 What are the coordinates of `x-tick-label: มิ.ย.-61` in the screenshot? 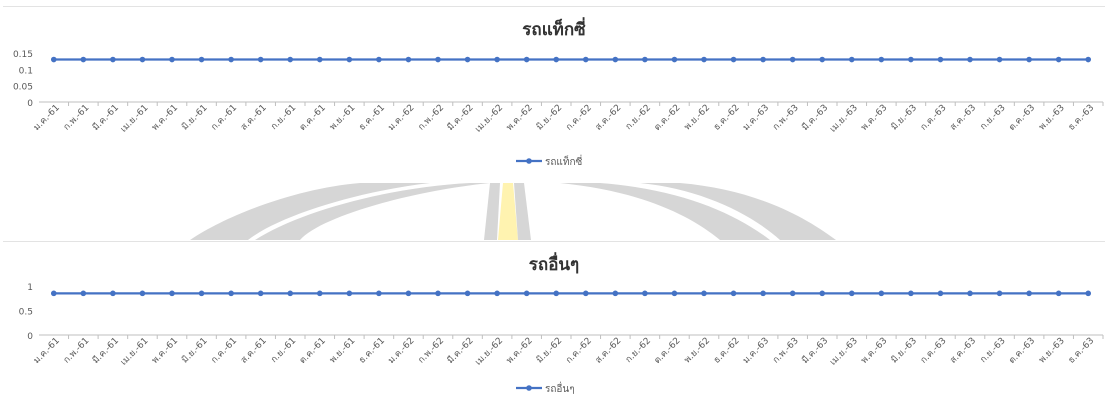 It's located at (195, 117).